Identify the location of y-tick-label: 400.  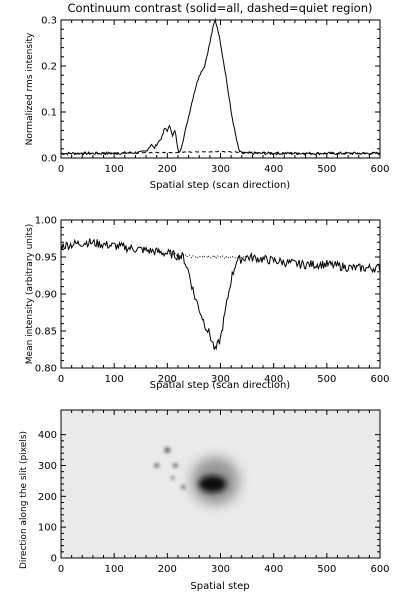
(47, 435).